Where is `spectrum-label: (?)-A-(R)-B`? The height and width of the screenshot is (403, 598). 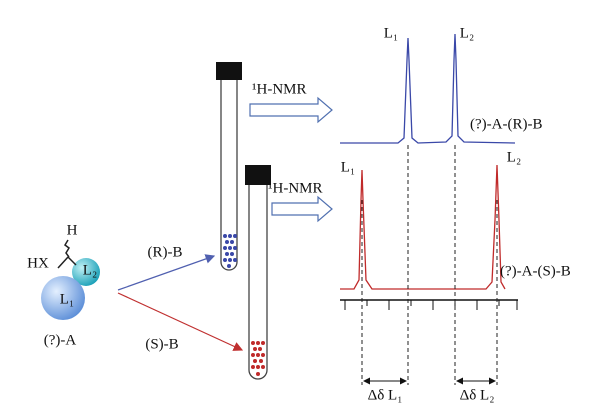
spectrum-label: (?)-A-(R)-B is located at coordinates (506, 124).